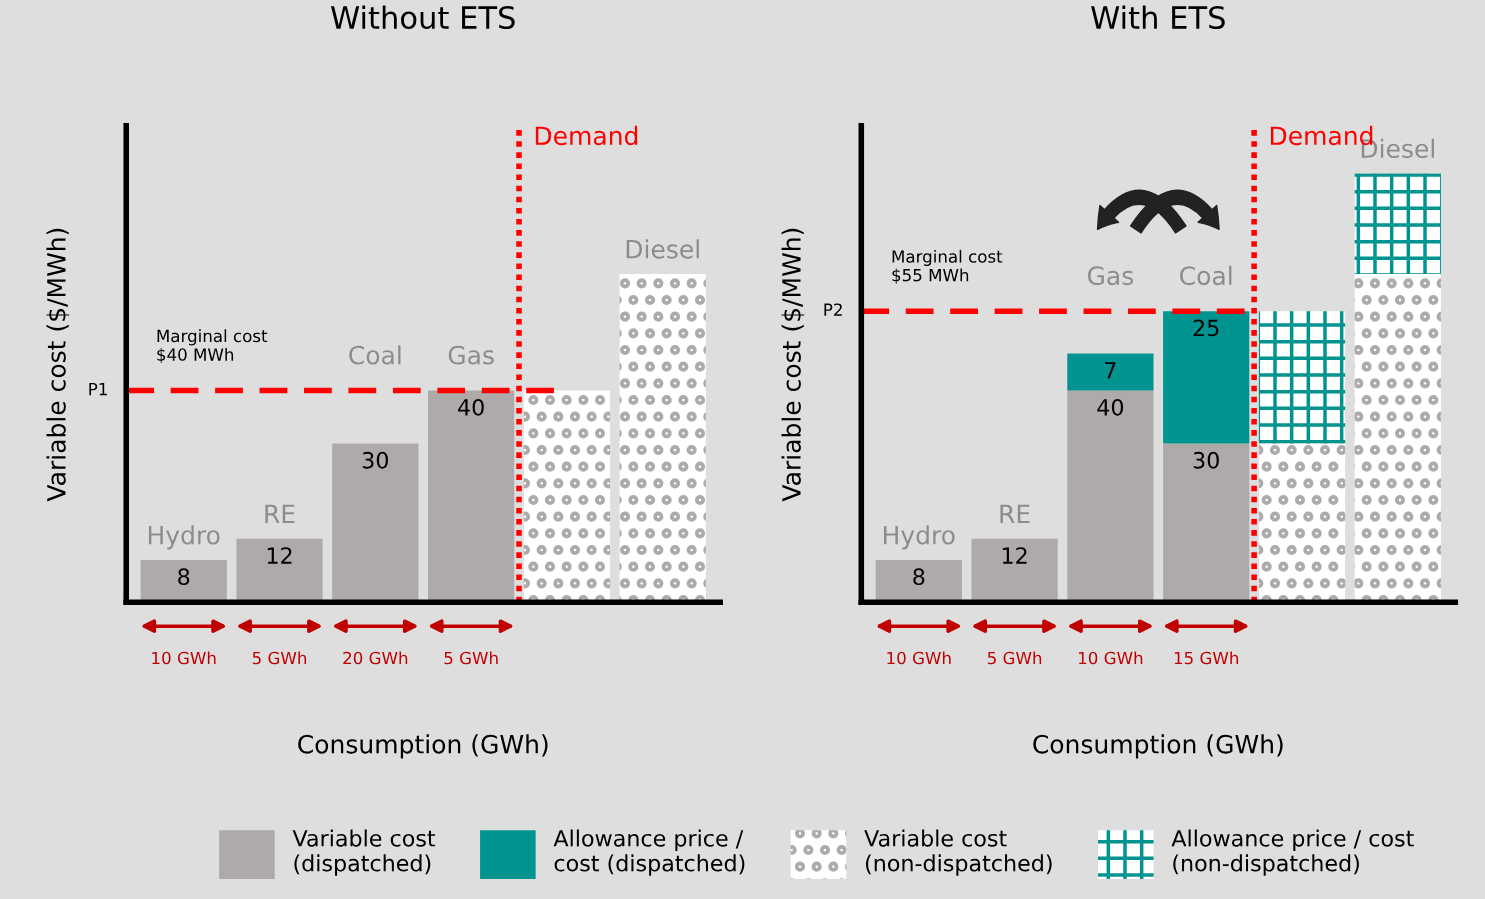 The width and height of the screenshot is (1485, 899). I want to click on ref-line-label: P2, so click(833, 309).